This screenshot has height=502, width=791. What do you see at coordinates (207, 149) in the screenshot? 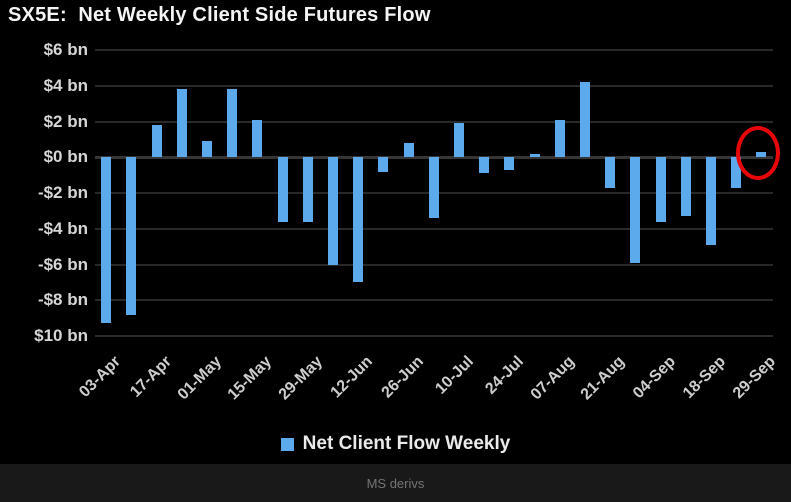
I see `bar-01-May` at bounding box center [207, 149].